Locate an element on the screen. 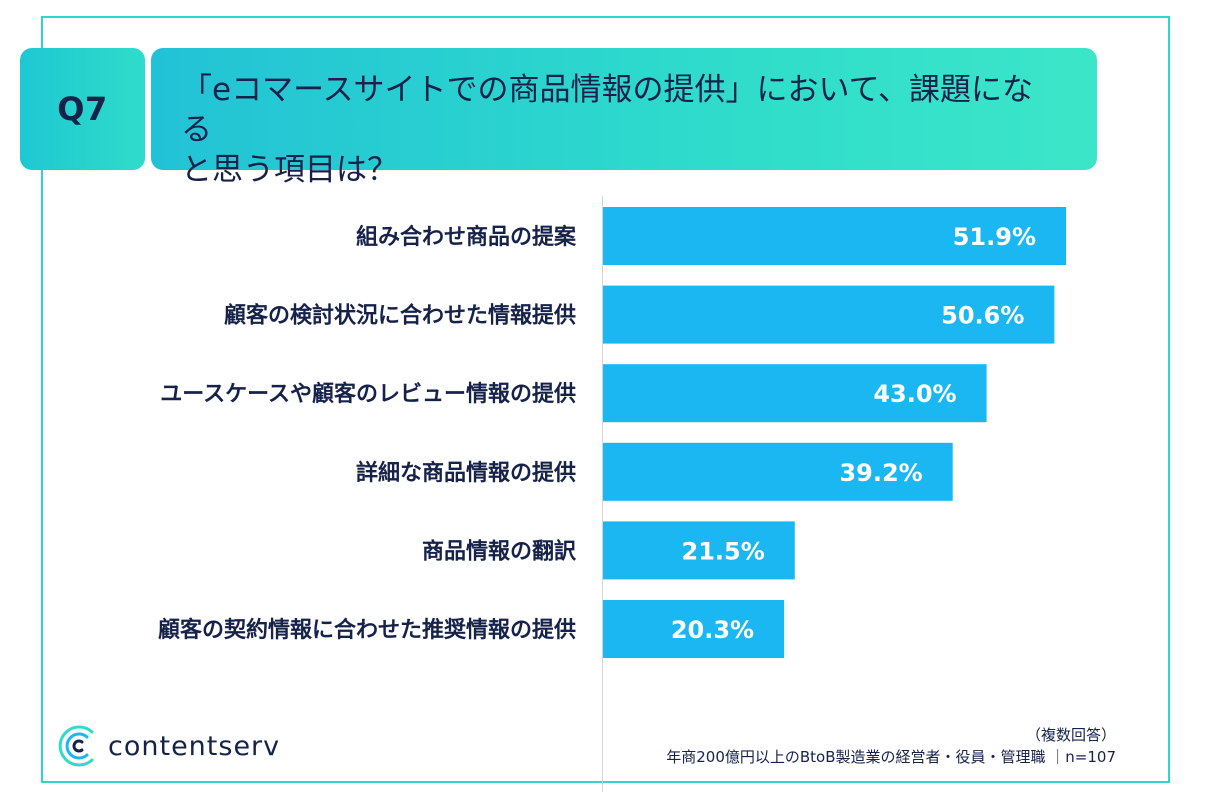 This screenshot has width=1214, height=794. logo-wordmark: contentserv is located at coordinates (194, 746).